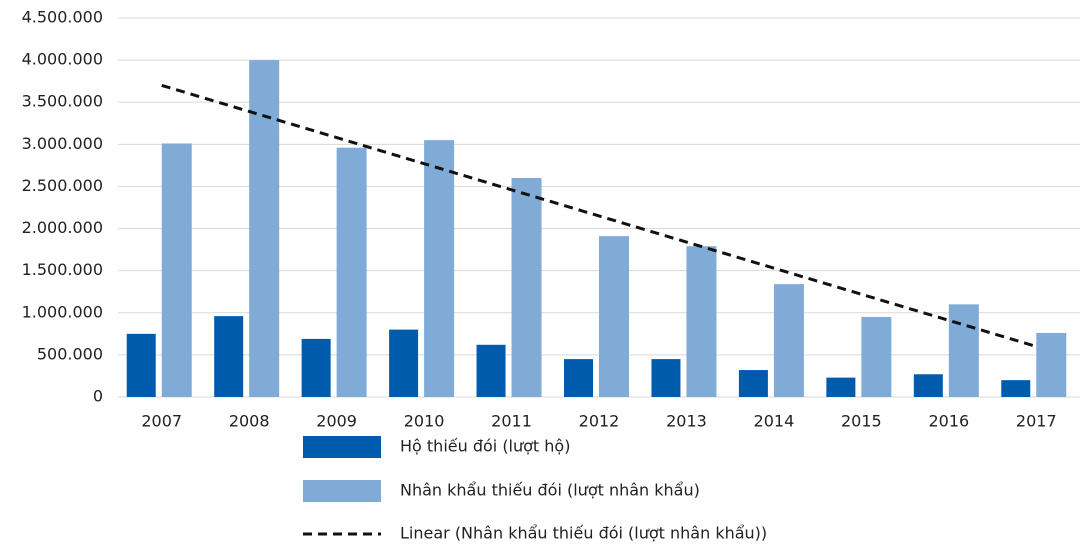 This screenshot has height=548, width=1089. I want to click on x-tick-label: 2017, so click(1036, 421).